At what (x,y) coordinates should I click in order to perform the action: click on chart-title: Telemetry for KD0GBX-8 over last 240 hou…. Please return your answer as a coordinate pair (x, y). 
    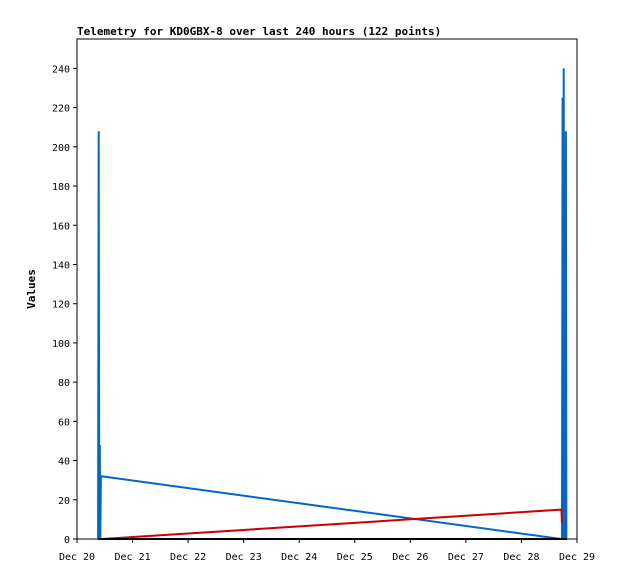
    Looking at the image, I should click on (259, 31).